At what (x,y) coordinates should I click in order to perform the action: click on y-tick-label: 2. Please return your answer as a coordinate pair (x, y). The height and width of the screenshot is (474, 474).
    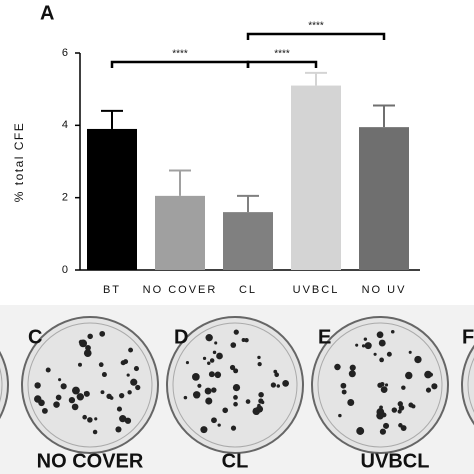
    Looking at the image, I should click on (65, 198).